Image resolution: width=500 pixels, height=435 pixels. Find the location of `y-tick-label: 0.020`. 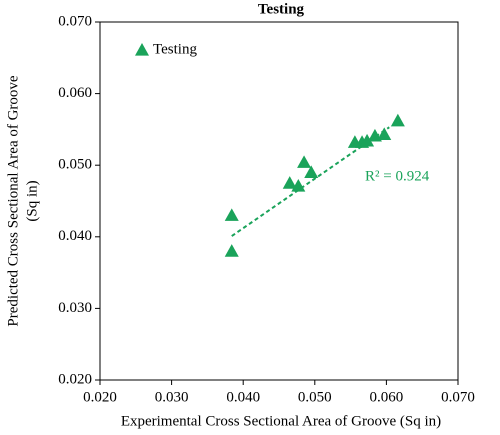

y-tick-label: 0.020 is located at coordinates (75, 379).